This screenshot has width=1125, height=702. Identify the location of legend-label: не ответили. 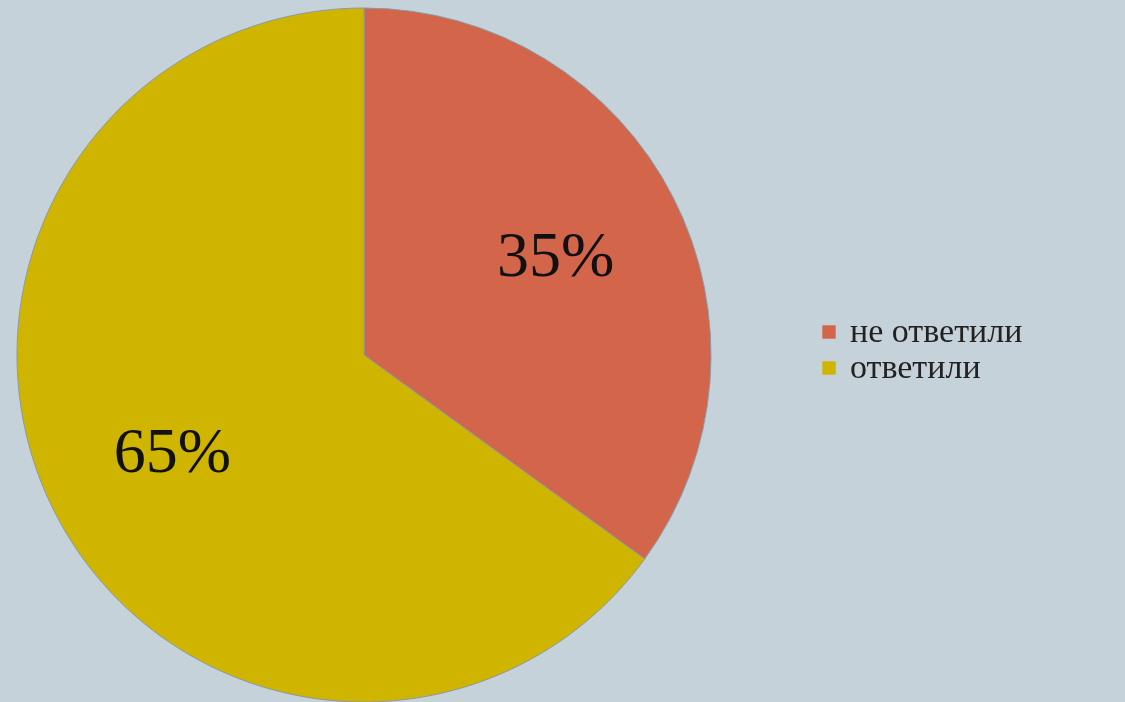
(936, 330).